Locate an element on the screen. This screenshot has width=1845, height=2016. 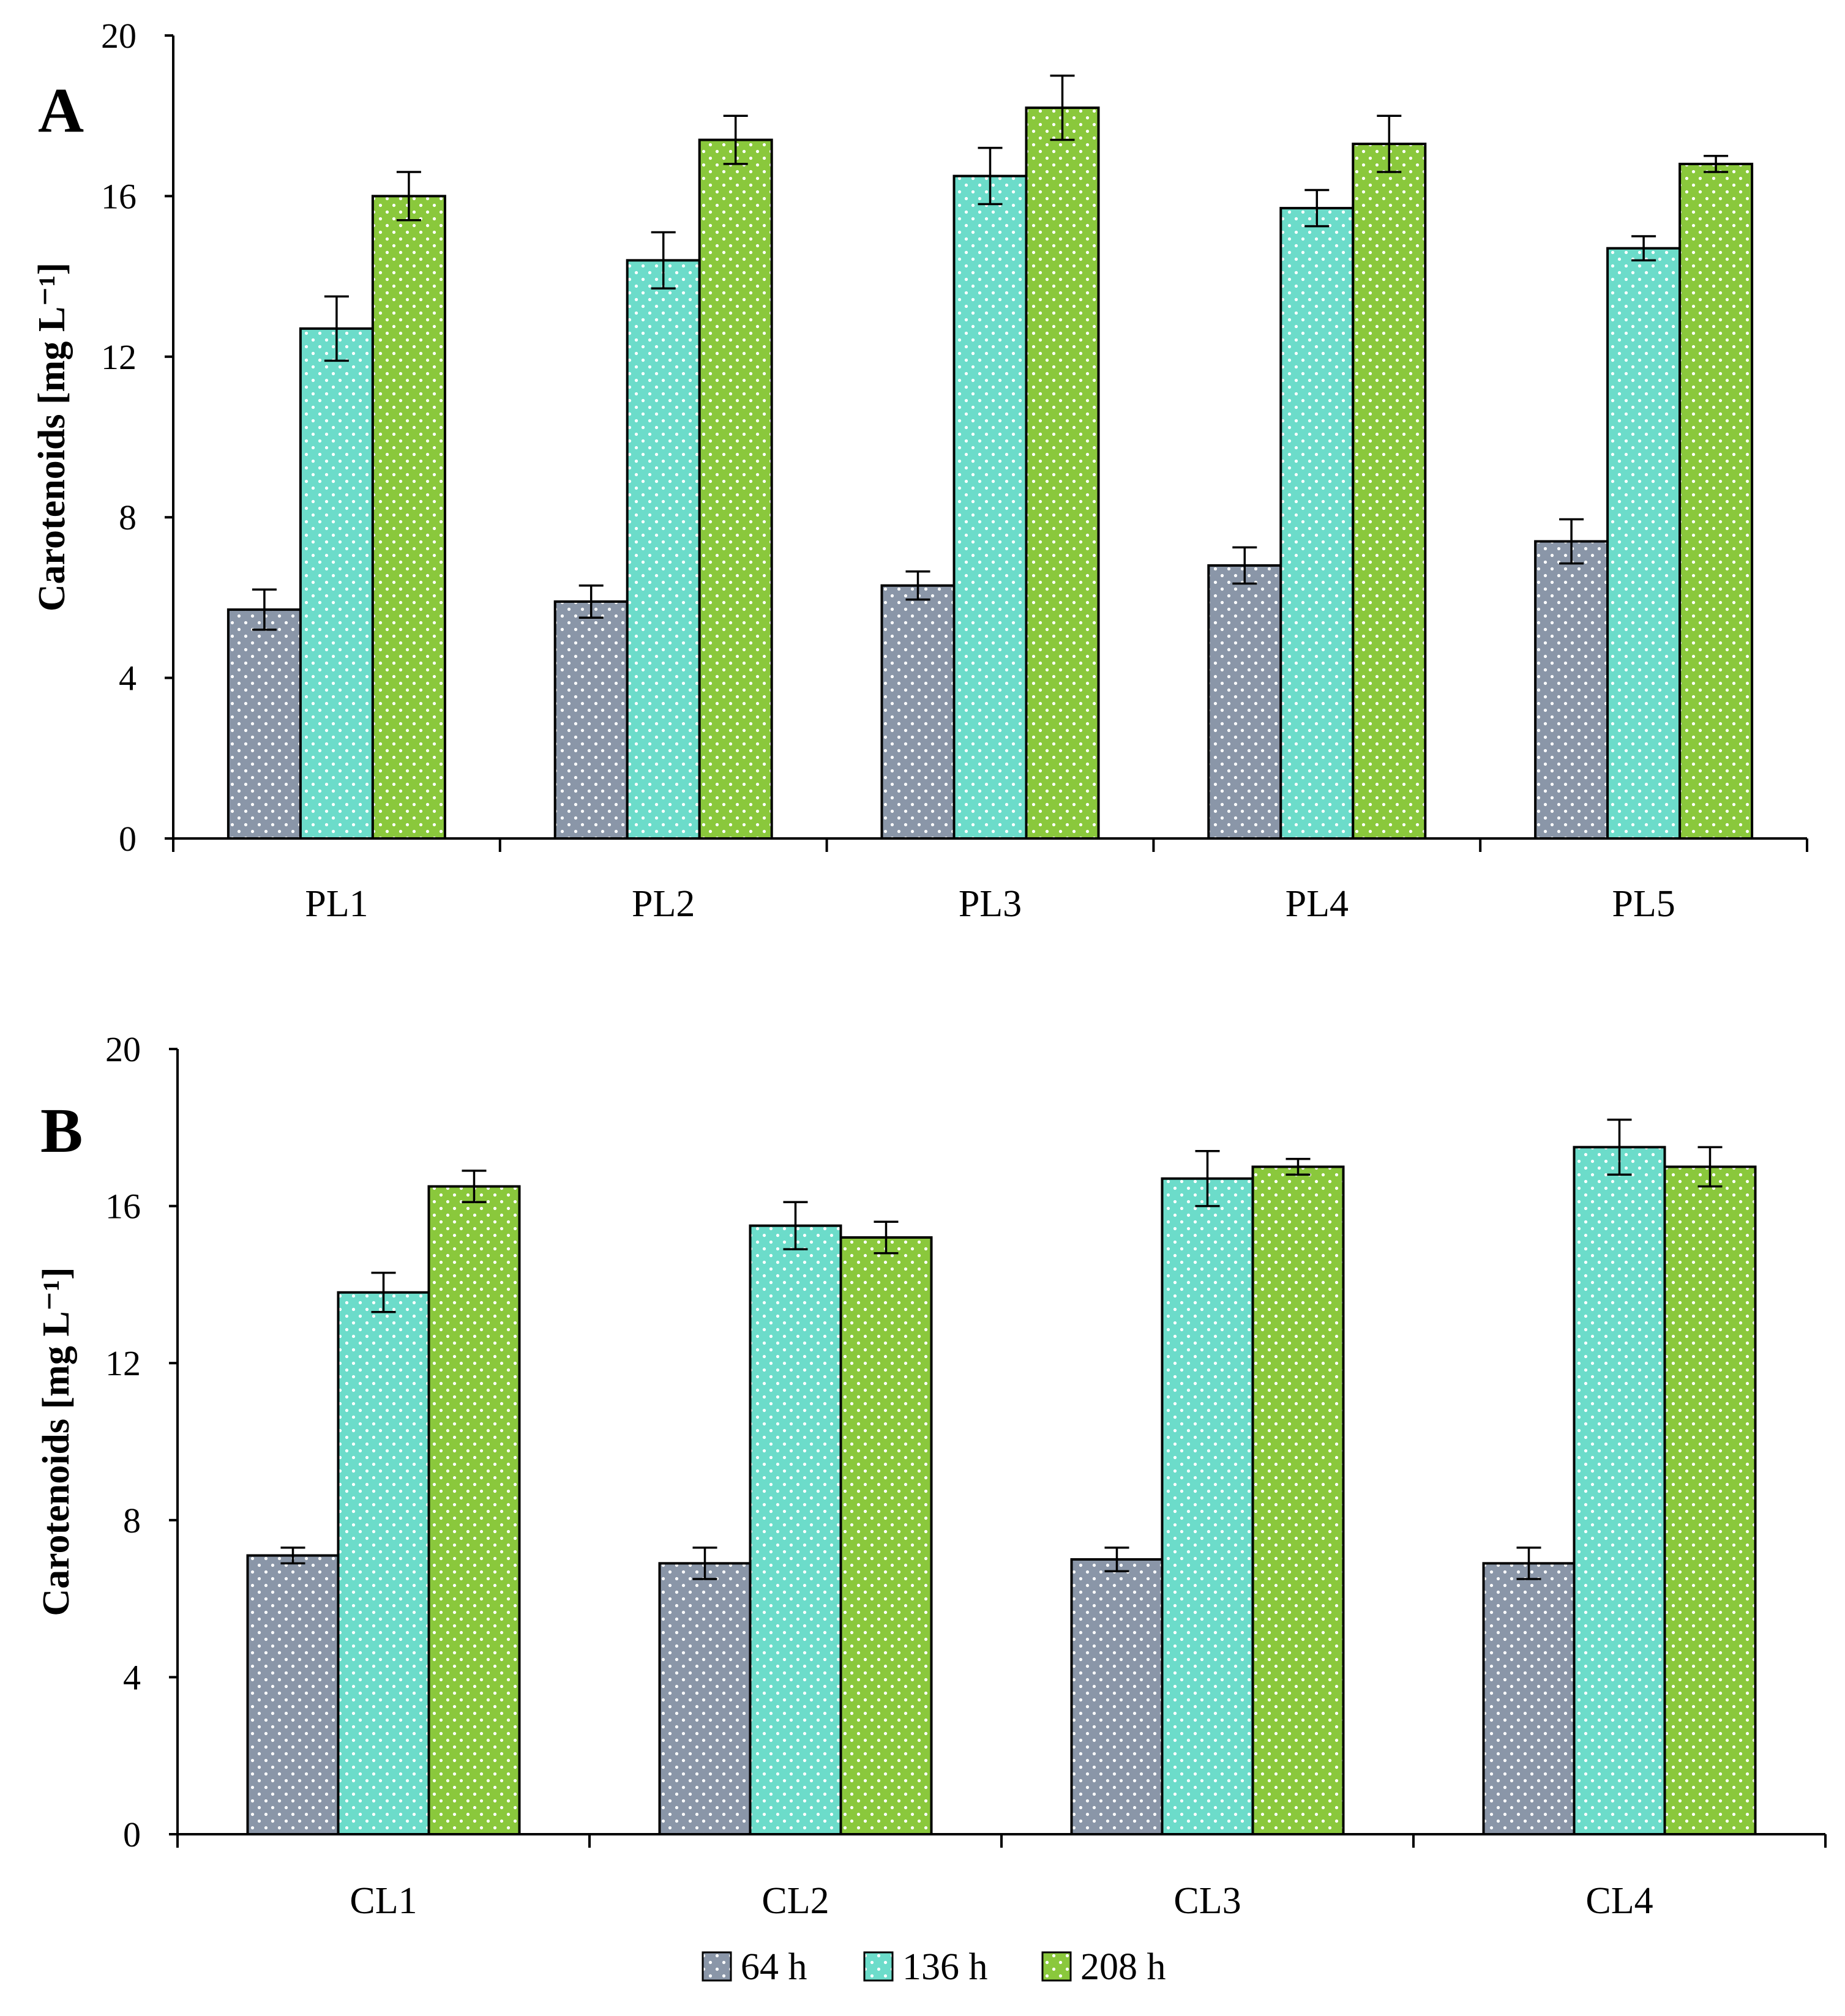
category-label: CL2 is located at coordinates (795, 1901).